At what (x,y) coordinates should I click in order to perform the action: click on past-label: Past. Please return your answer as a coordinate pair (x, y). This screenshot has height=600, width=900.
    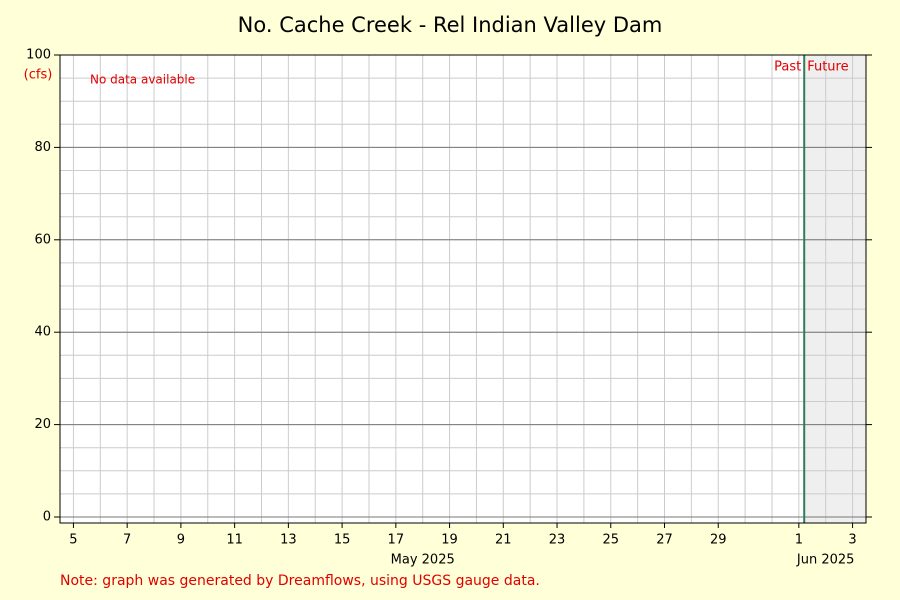
    Looking at the image, I should click on (787, 67).